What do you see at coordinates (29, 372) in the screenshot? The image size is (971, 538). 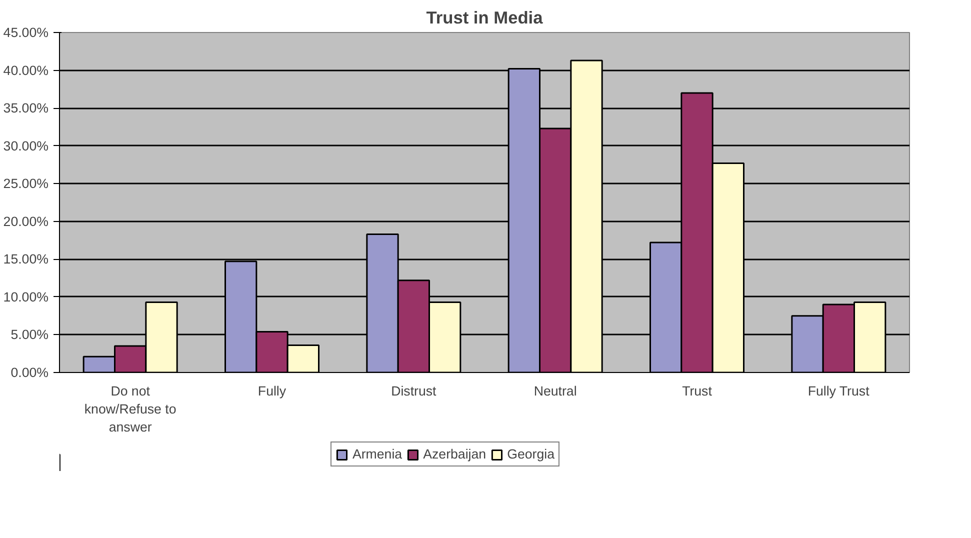 I see `y-tick-label: 0.00%` at bounding box center [29, 372].